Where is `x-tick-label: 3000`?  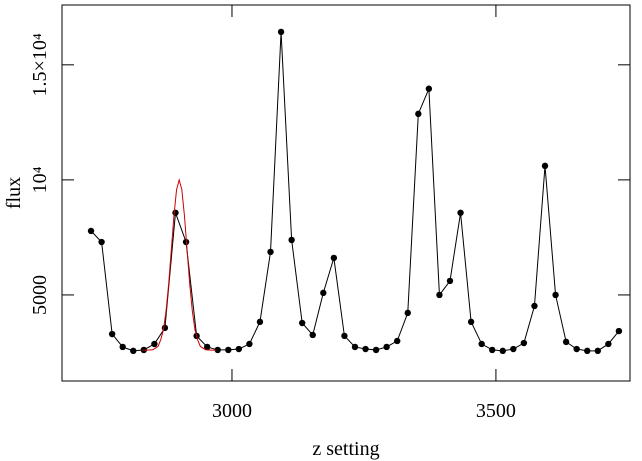 x-tick-label: 3000 is located at coordinates (232, 411).